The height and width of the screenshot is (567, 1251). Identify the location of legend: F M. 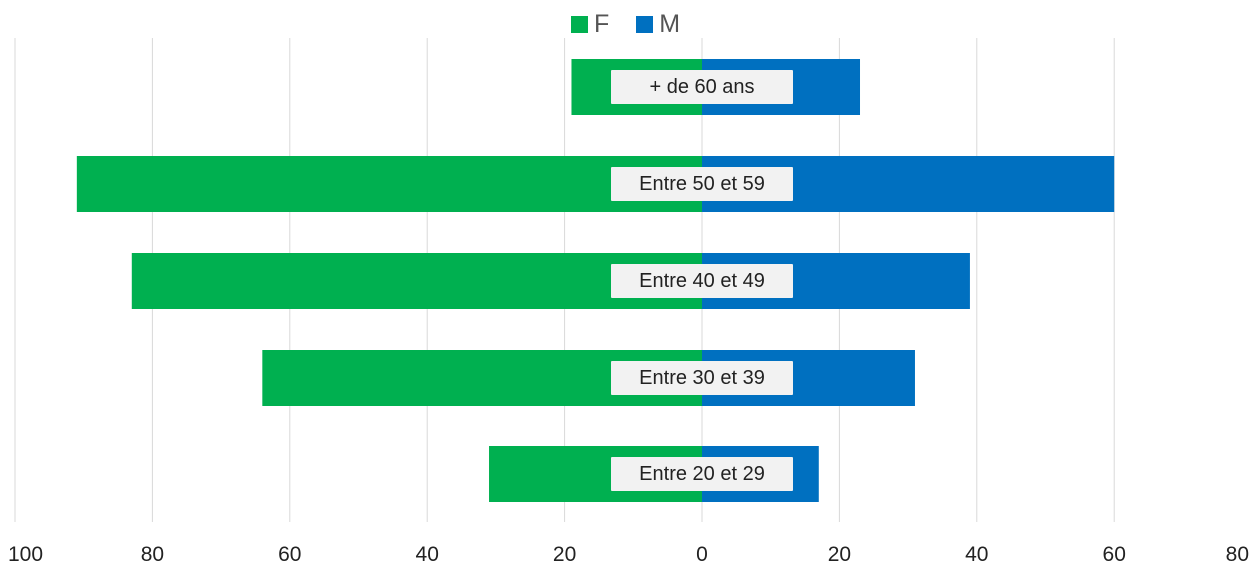
(625, 24).